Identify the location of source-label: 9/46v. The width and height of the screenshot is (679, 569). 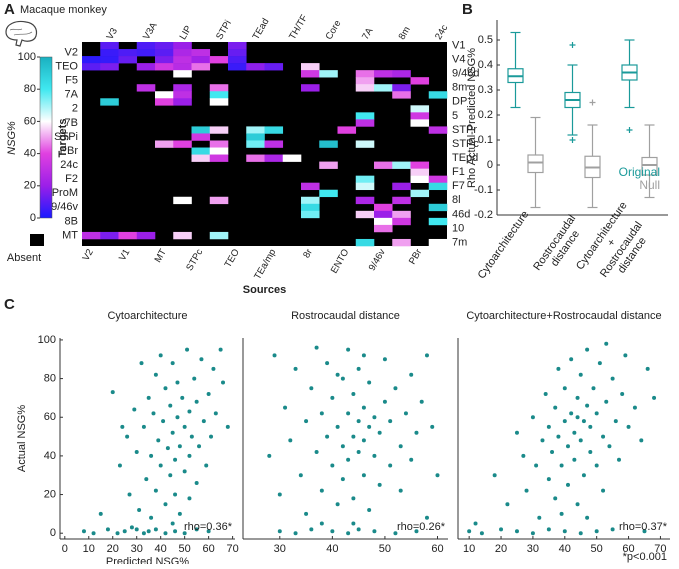
(377, 260).